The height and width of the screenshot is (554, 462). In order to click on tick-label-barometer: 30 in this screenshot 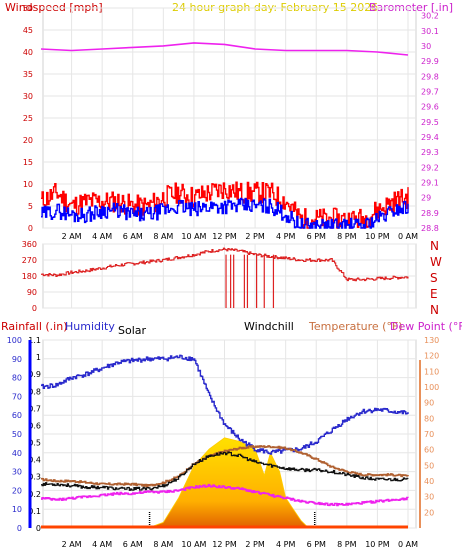, I will do `click(426, 46)`.